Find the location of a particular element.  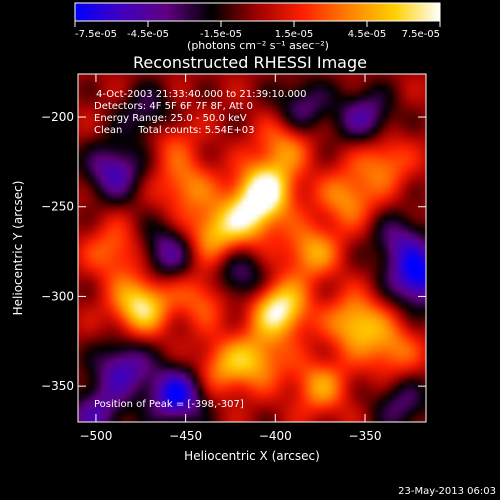

annotation-detectors: Detectors: 4F 5F 6F 7F 8F, Att 0 is located at coordinates (173, 106).